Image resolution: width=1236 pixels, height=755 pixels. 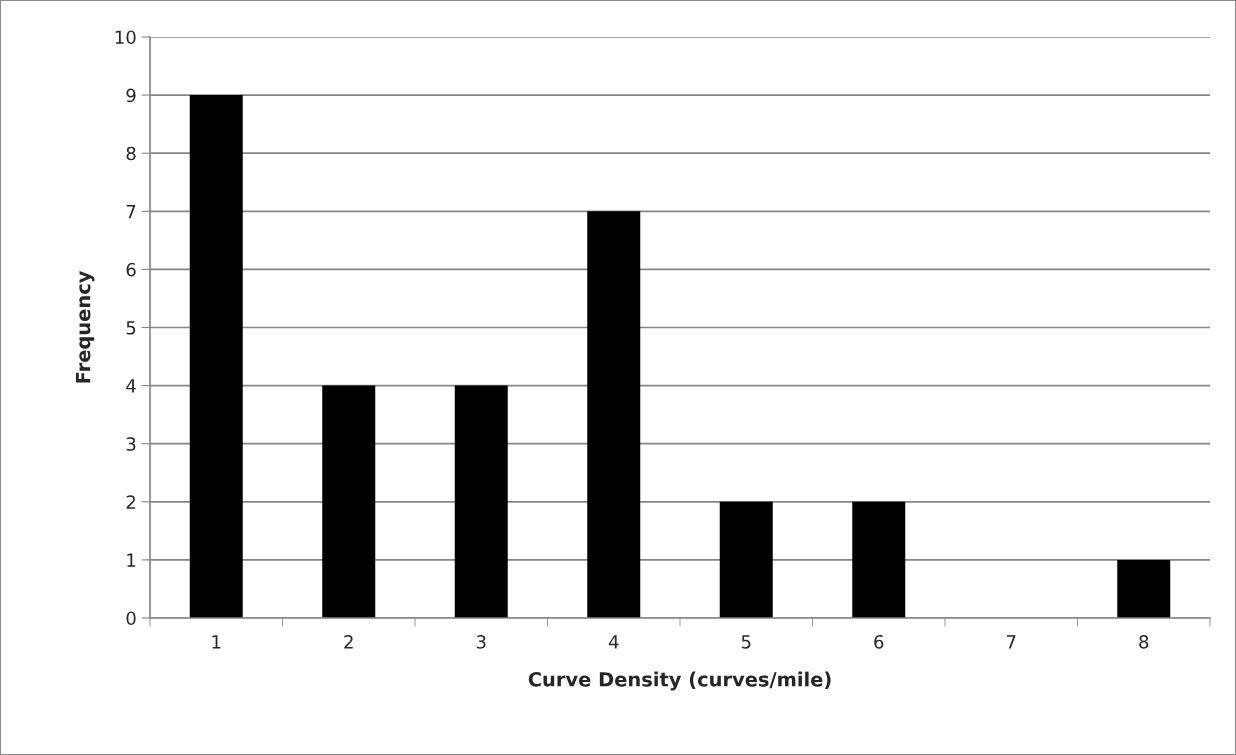 What do you see at coordinates (1011, 642) in the screenshot?
I see `x-tick-label: 7` at bounding box center [1011, 642].